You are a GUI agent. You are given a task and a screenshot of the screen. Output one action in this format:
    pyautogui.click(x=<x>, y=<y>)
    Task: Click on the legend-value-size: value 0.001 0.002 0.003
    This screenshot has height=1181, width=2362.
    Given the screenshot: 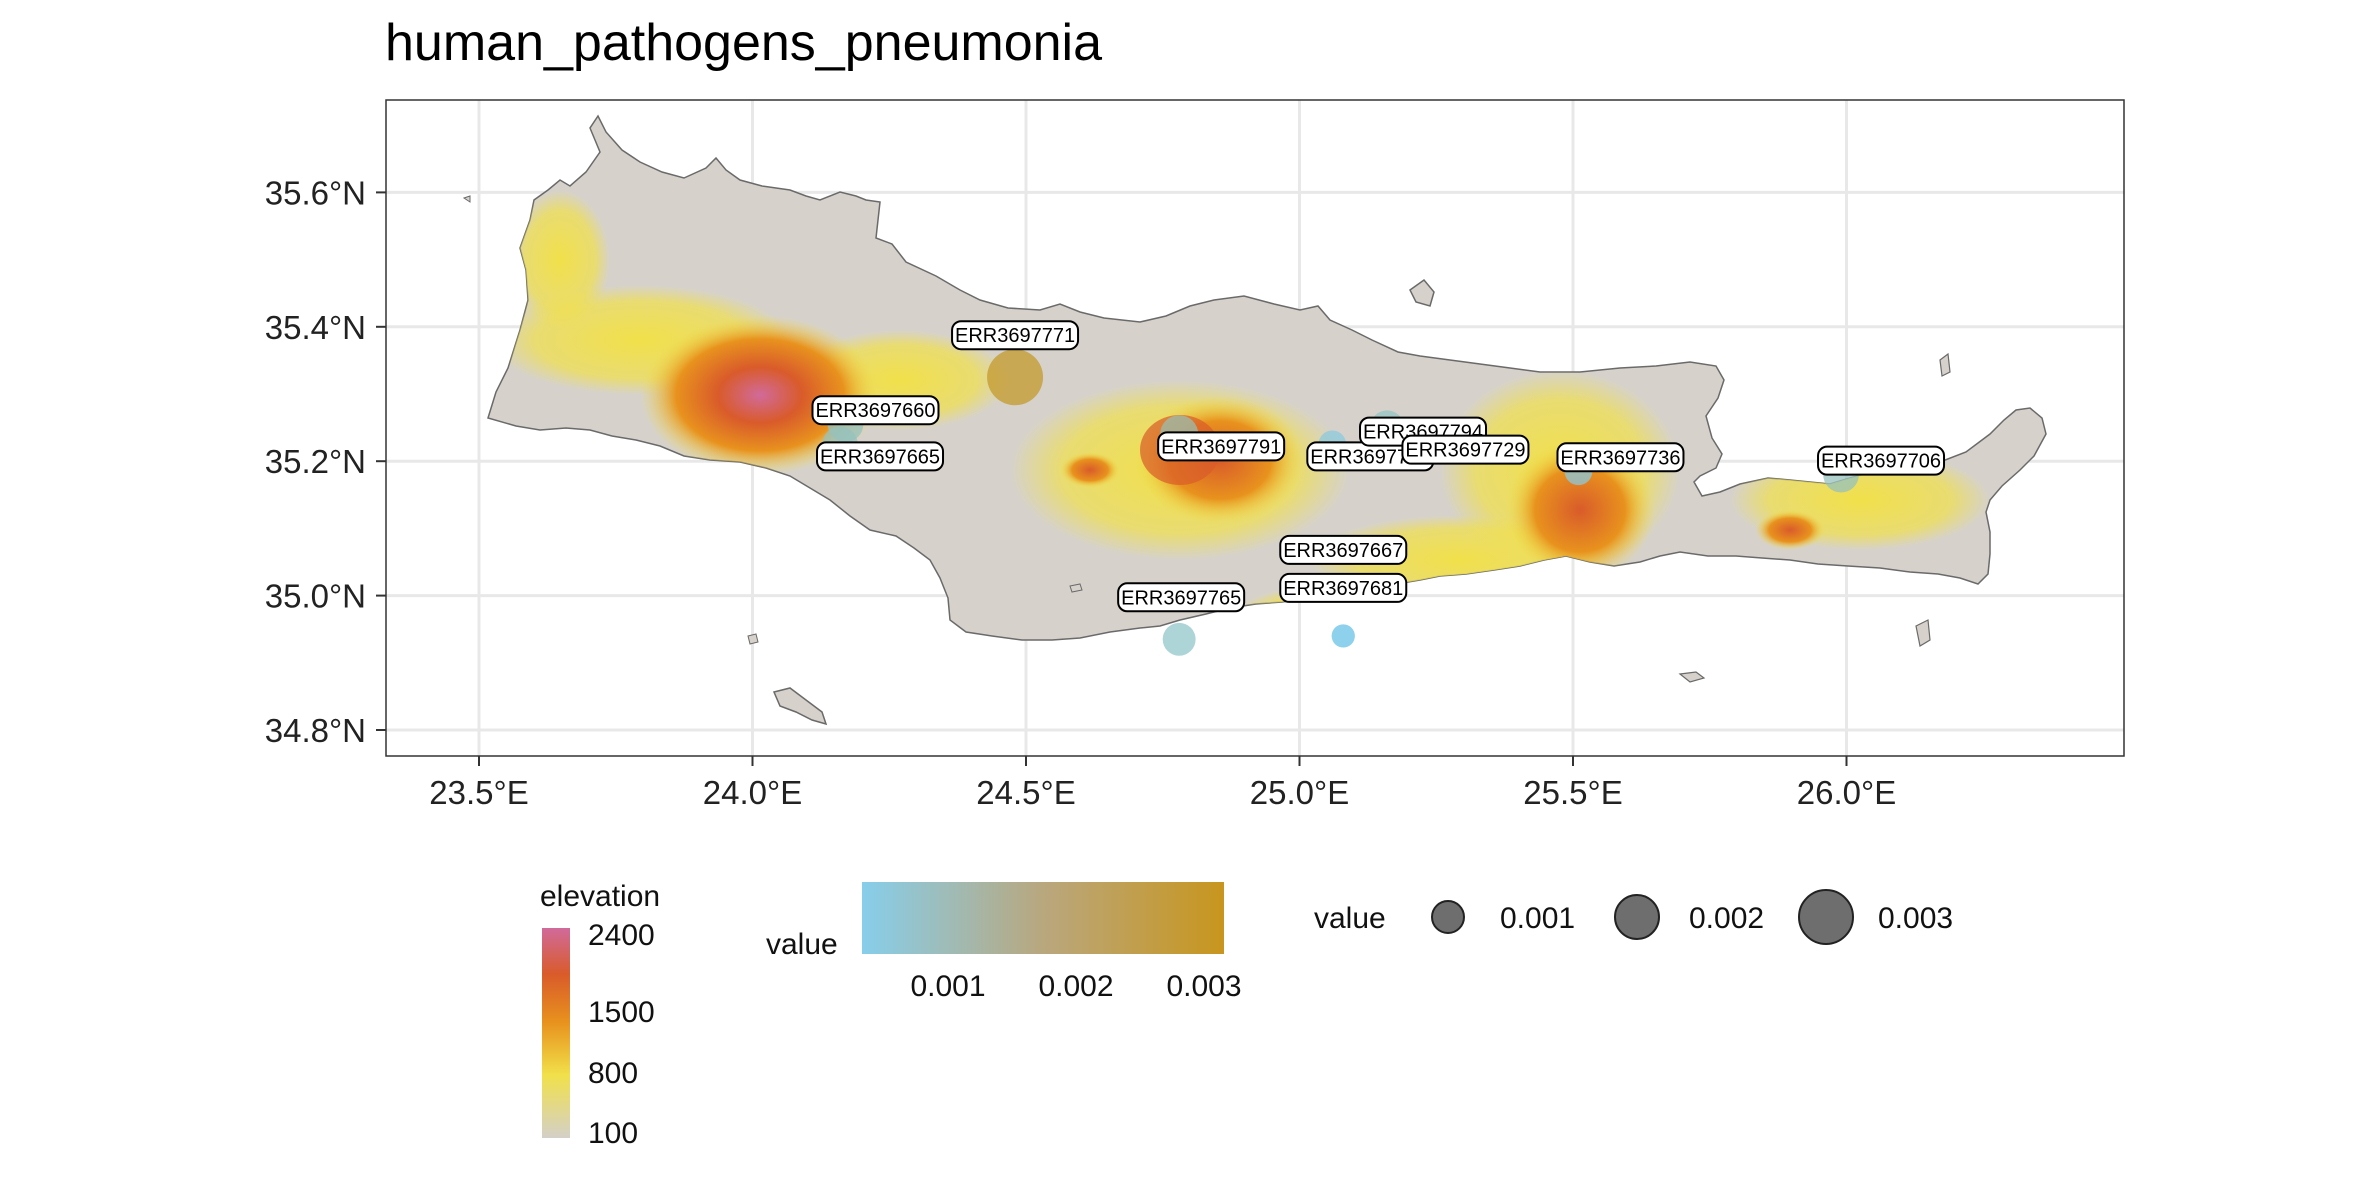 What is the action you would take?
    pyautogui.click(x=1633, y=917)
    